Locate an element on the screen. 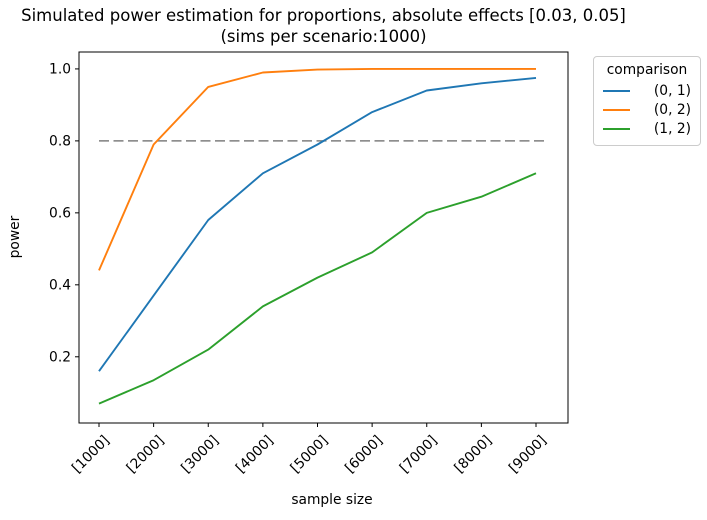  x-tick-label: [7000] is located at coordinates (419, 455).